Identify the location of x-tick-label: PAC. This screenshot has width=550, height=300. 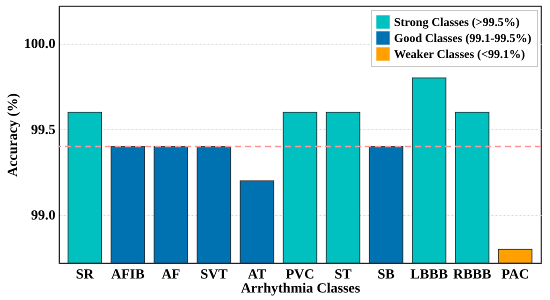
(515, 275).